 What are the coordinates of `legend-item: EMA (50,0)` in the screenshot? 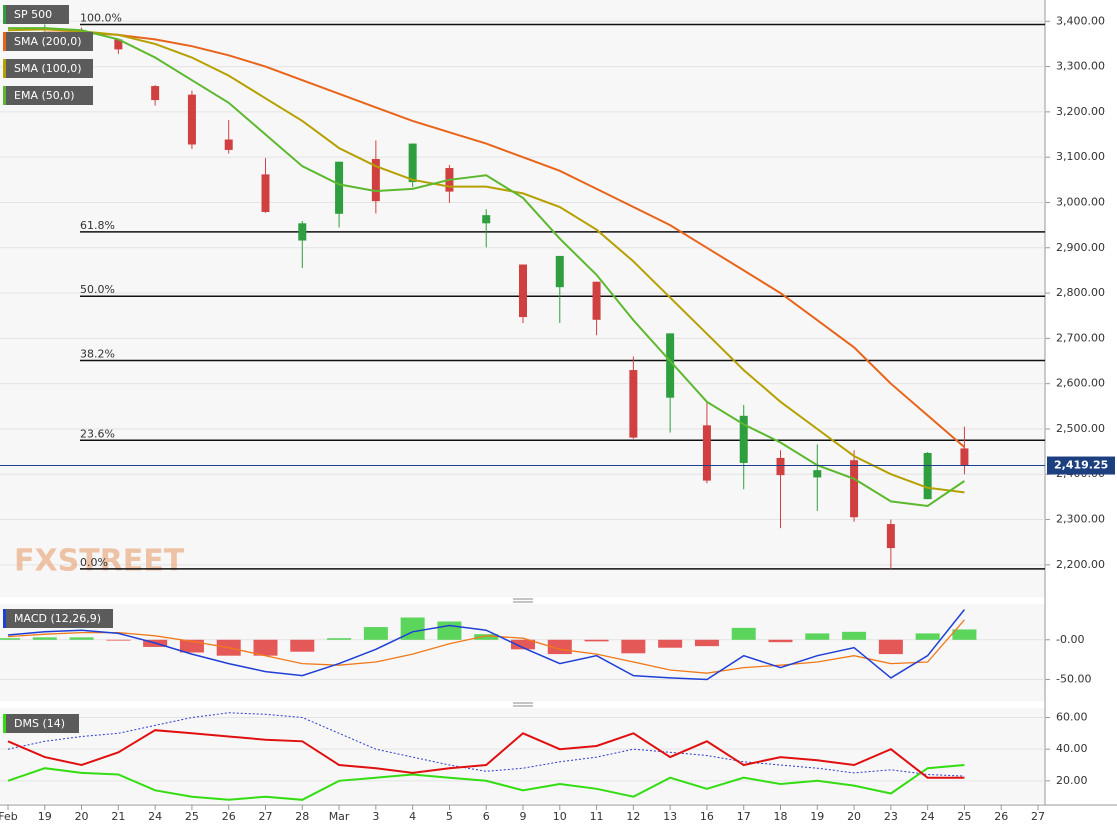 It's located at (48, 95).